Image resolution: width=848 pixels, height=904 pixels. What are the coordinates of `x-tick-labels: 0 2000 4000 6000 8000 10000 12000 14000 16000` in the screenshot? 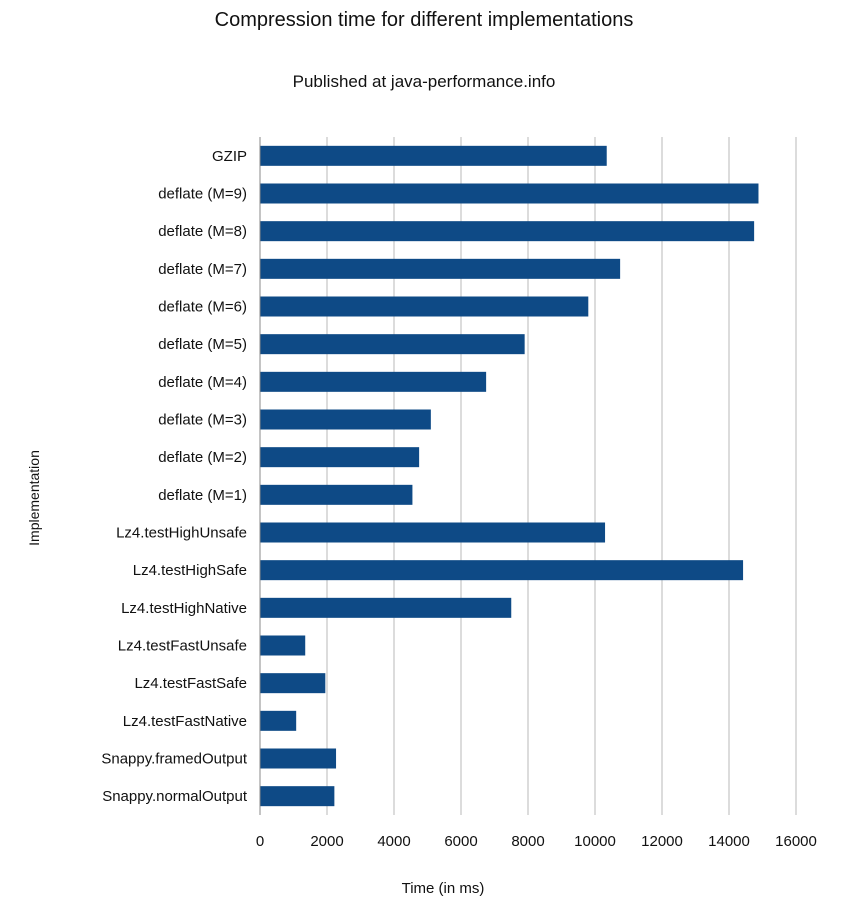 It's located at (536, 841).